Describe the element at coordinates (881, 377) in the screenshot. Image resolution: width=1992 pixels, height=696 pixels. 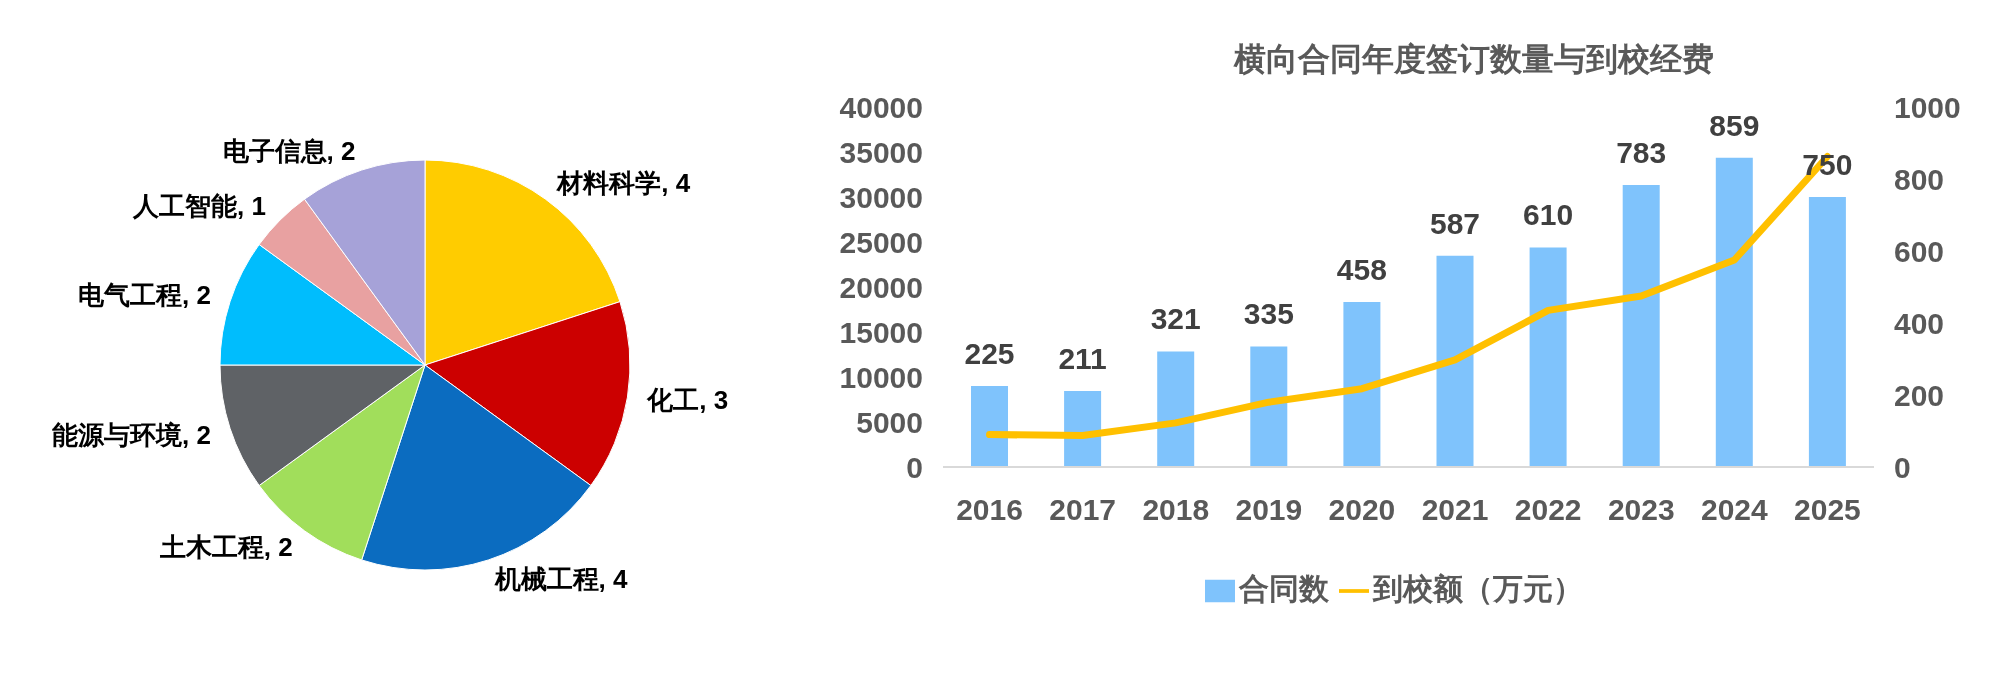
I see `y-tick-label: 10000` at that location.